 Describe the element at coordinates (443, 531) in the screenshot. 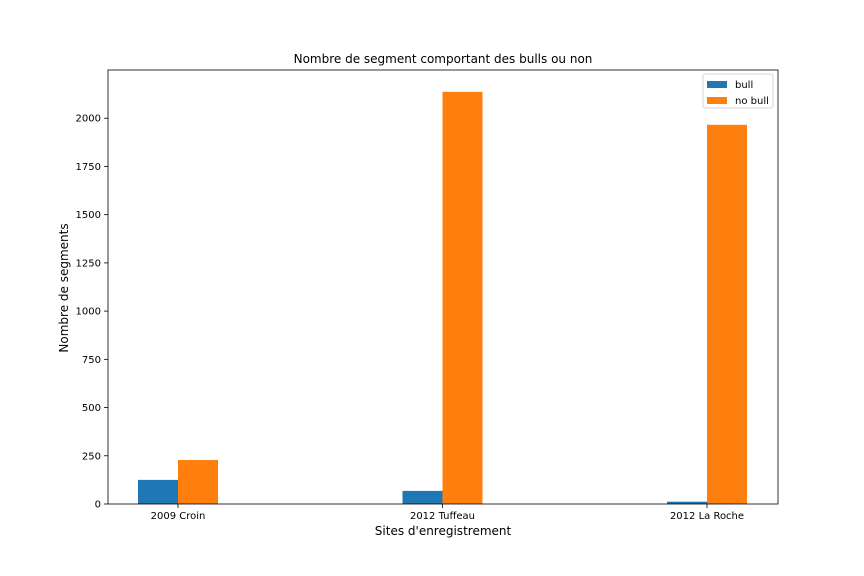

I see `x-axis-label: Sites d'enregistrement` at that location.